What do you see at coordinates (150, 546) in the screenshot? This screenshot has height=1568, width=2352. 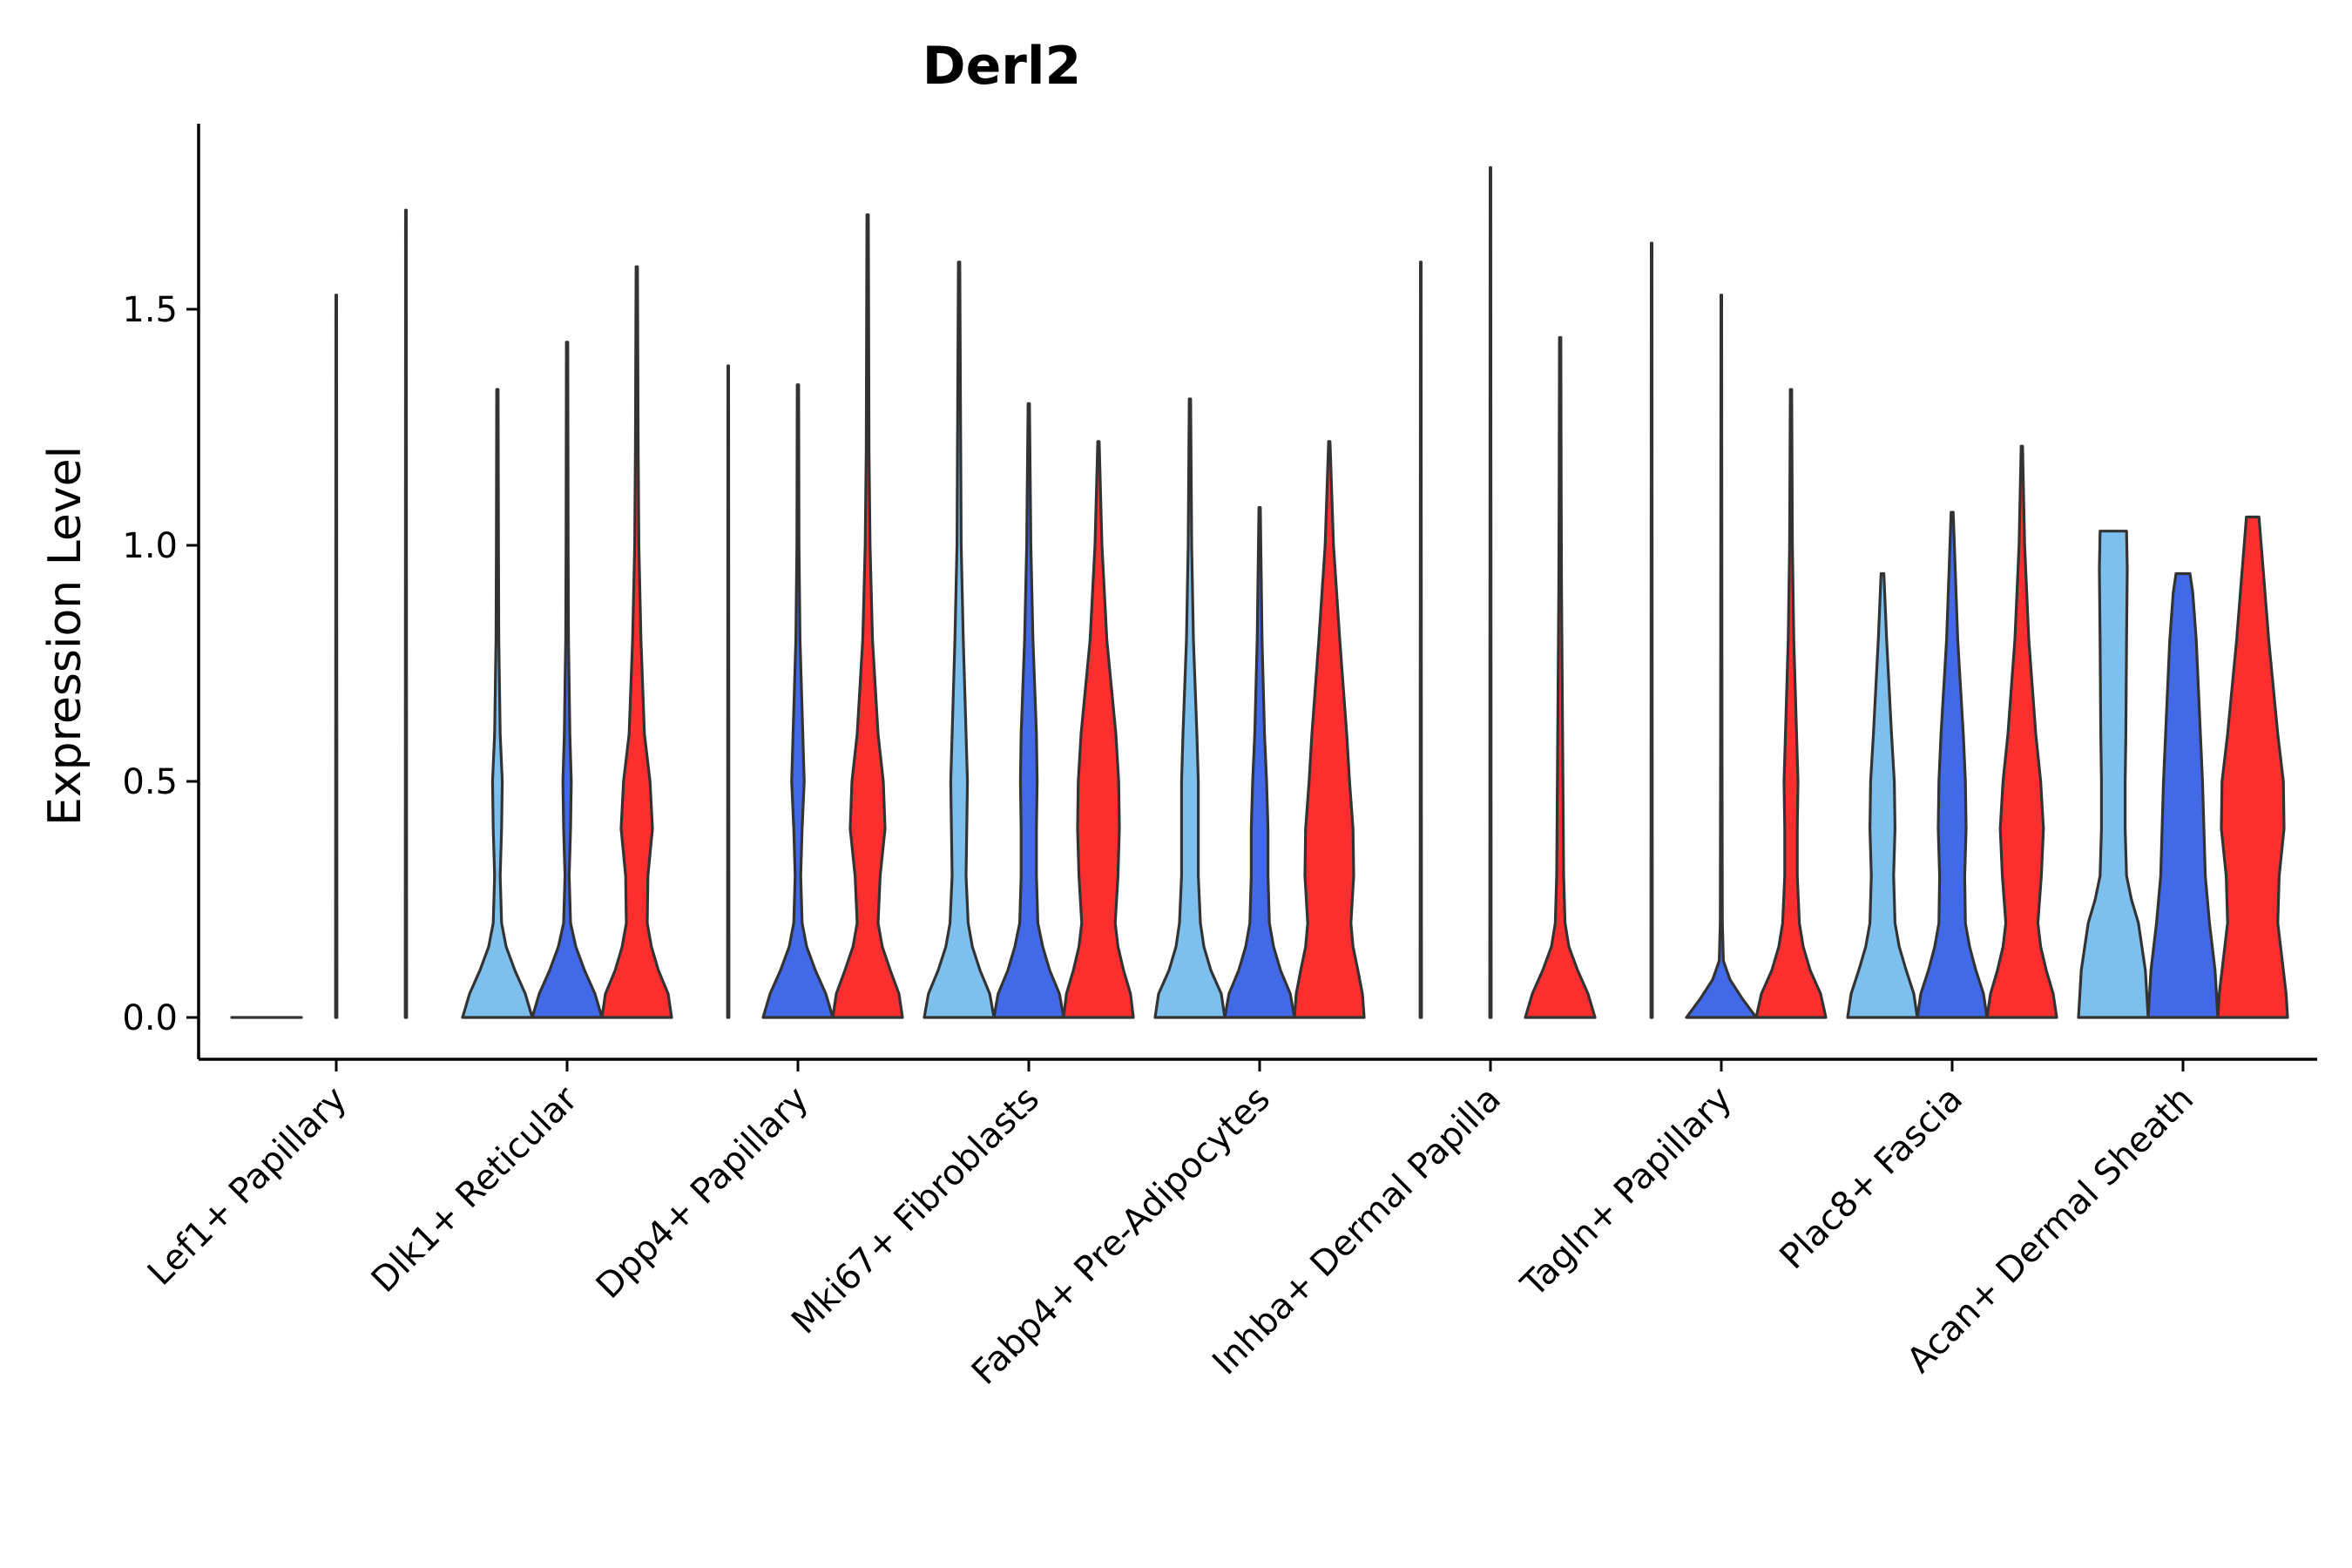 I see `y-tick-label: 1.0` at bounding box center [150, 546].